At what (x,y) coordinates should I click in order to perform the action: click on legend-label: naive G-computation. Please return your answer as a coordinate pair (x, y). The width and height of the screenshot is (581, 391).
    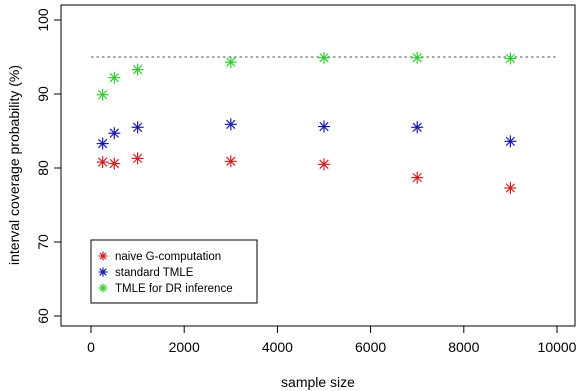
    Looking at the image, I should click on (168, 257).